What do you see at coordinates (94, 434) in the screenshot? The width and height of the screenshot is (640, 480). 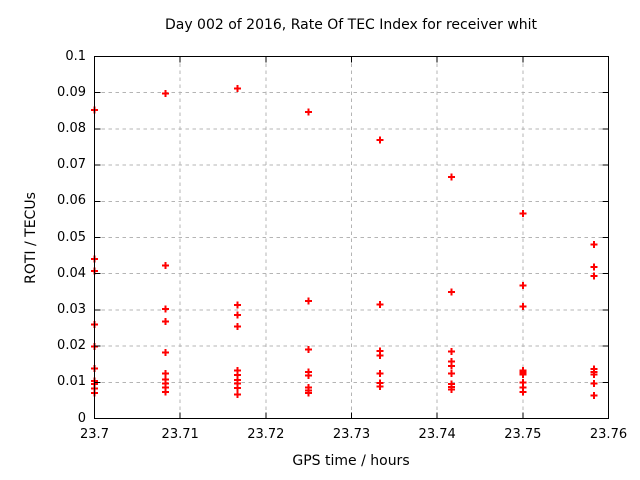 I see `x-tick-label: 23.7` at bounding box center [94, 434].